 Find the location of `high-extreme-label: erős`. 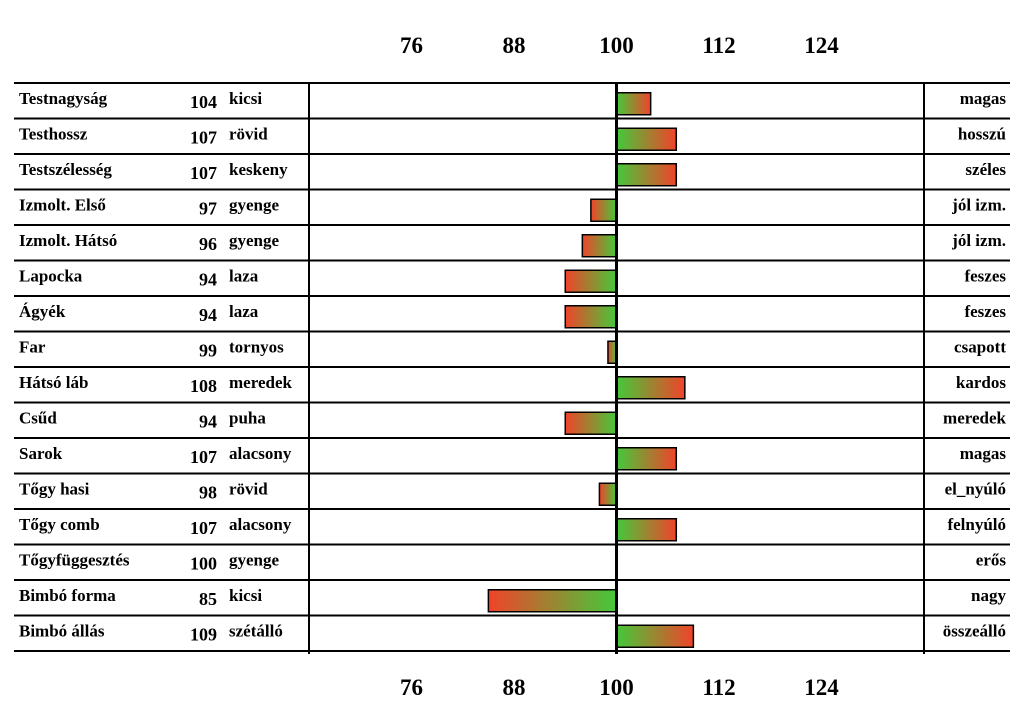

high-extreme-label: erős is located at coordinates (991, 560).